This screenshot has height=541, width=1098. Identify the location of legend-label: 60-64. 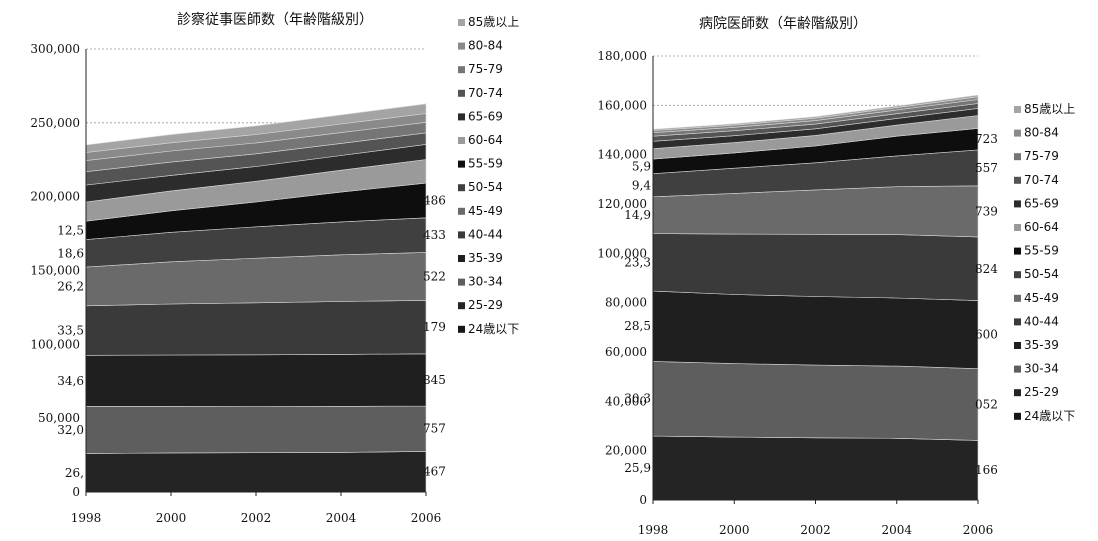
(485, 140).